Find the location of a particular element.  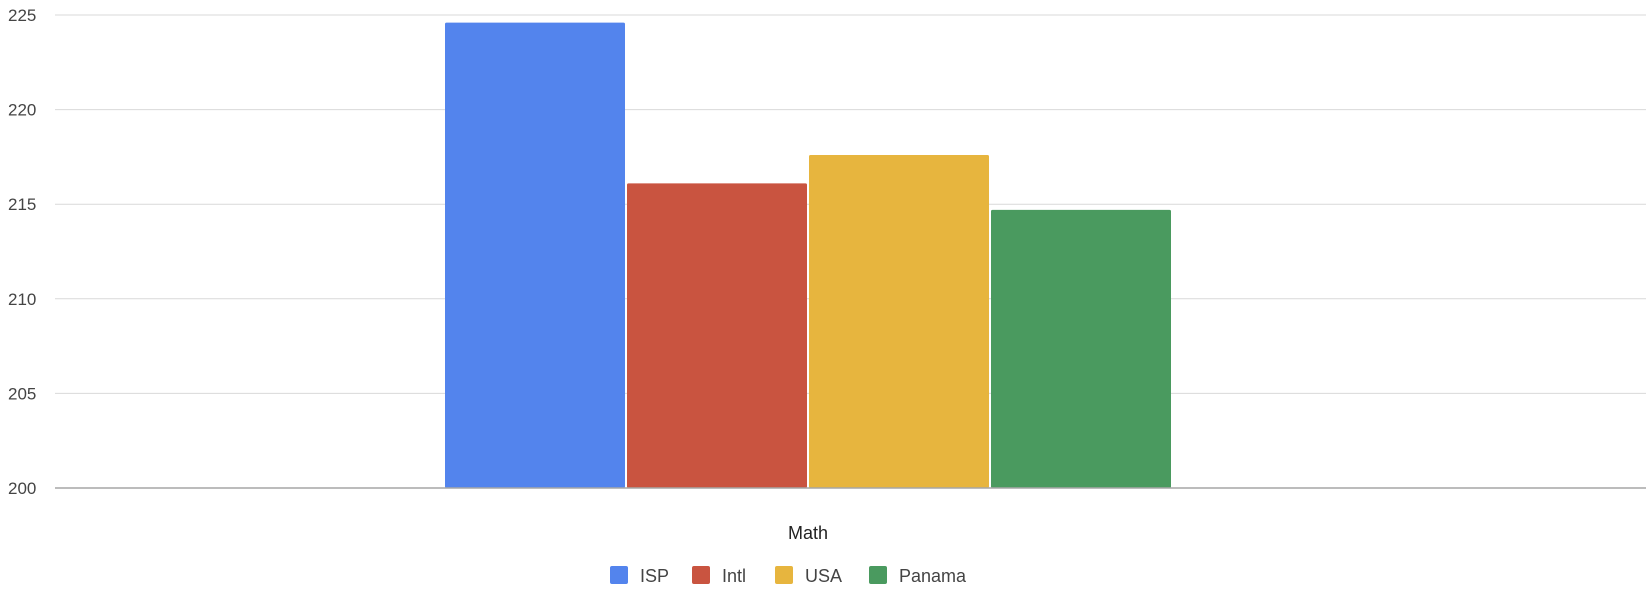

legend-item-panama: Panama is located at coordinates (918, 576).